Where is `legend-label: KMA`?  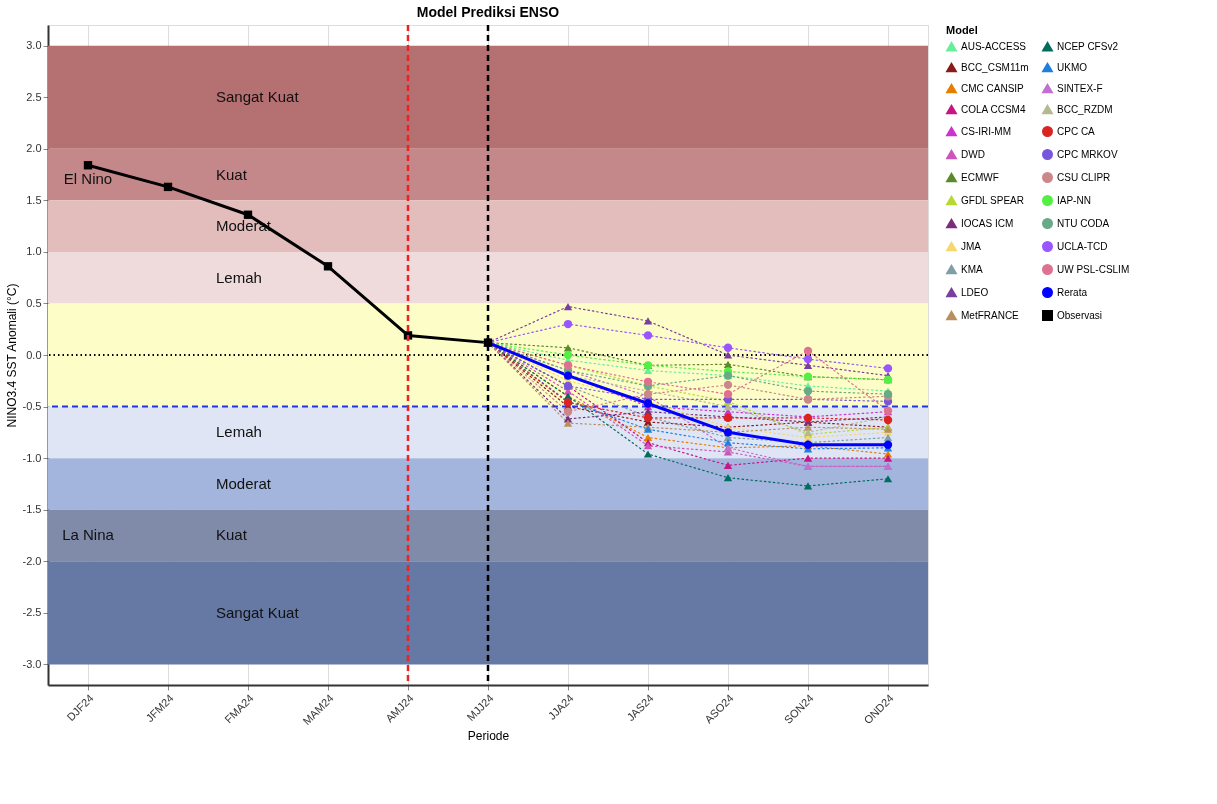 legend-label: KMA is located at coordinates (972, 269).